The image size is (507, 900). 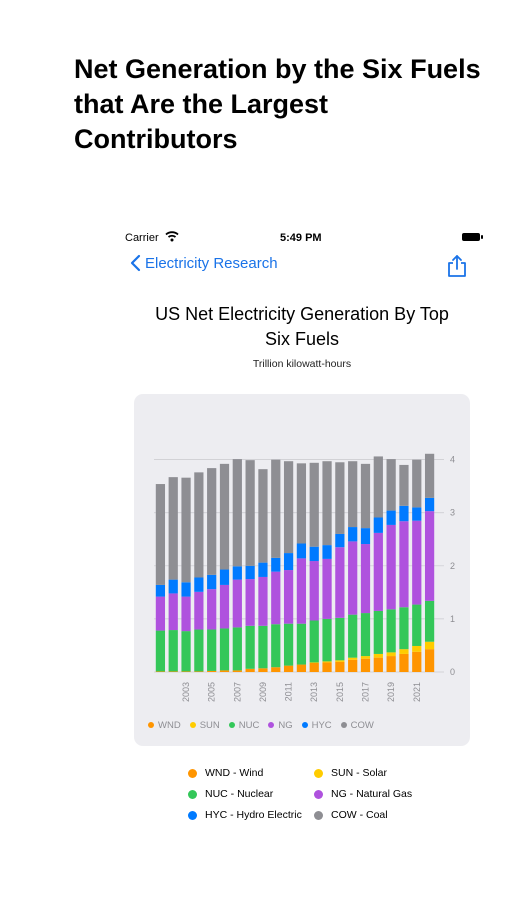 What do you see at coordinates (391, 692) in the screenshot?
I see `x-tick-label: 2019` at bounding box center [391, 692].